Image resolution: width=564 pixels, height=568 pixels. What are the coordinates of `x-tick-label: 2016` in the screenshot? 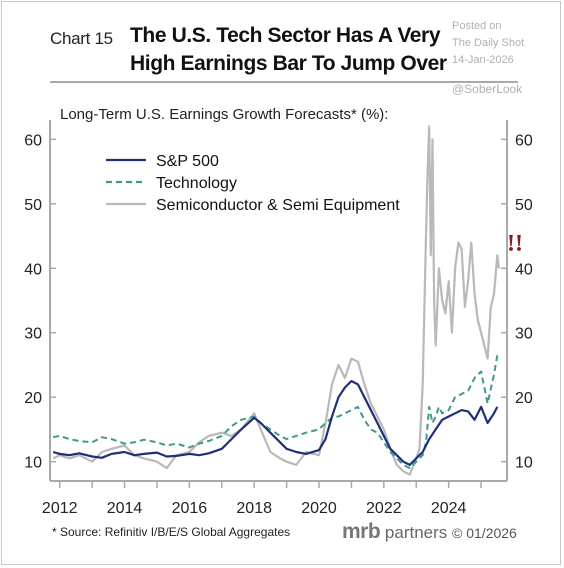 It's located at (190, 508).